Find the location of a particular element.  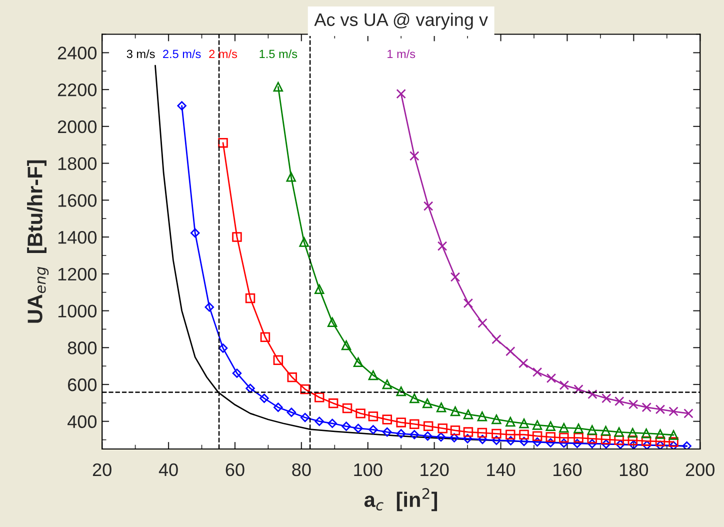

text: 1 m/s is located at coordinates (402, 53).